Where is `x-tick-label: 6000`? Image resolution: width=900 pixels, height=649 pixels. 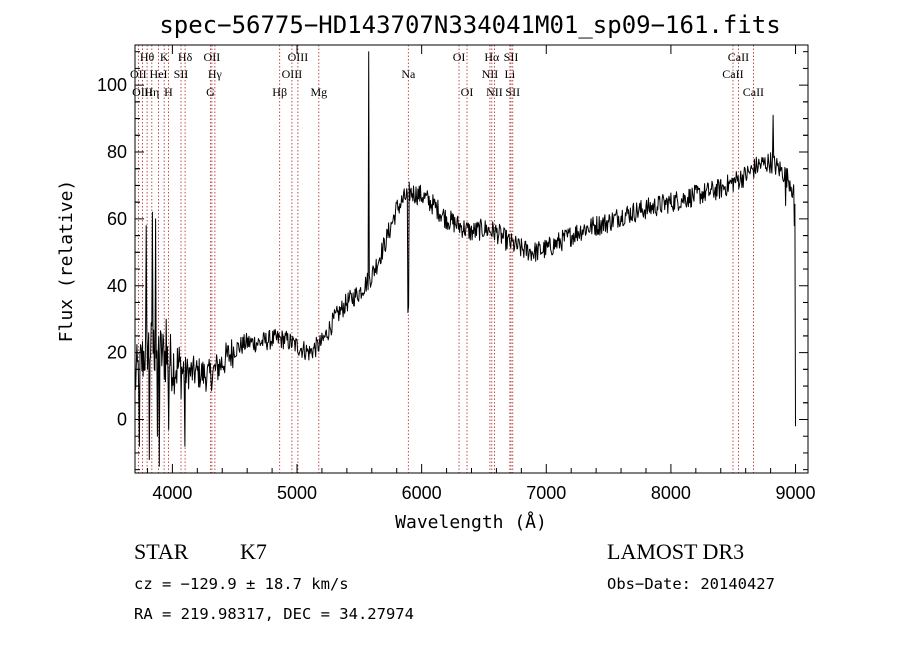
x-tick-label: 6000 is located at coordinates (422, 493).